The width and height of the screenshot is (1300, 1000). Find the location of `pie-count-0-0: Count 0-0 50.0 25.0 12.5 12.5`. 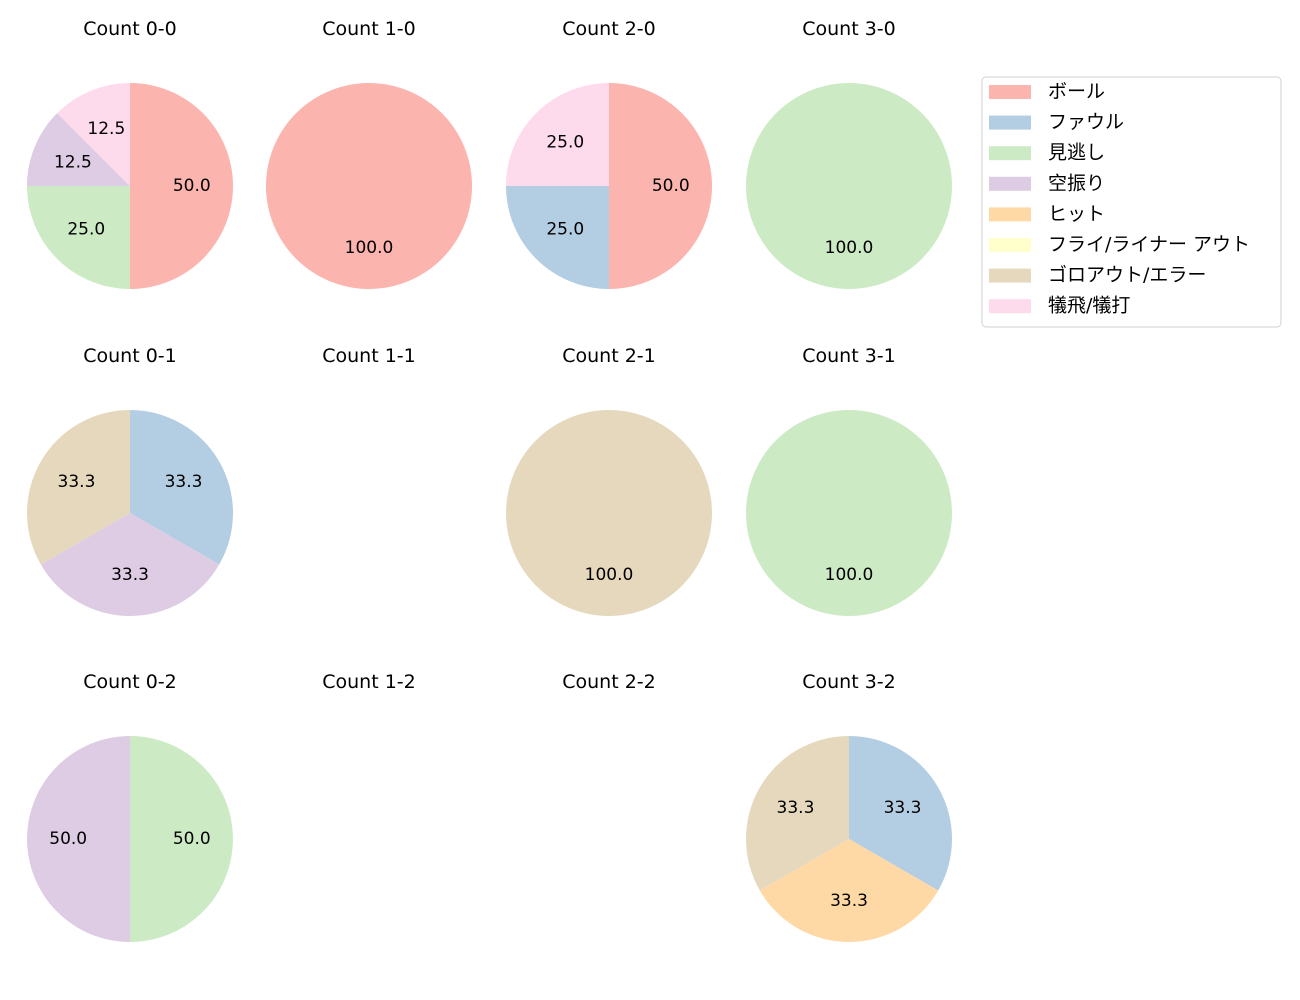

pie-count-0-0: Count 0-0 50.0 25.0 12.5 12.5 is located at coordinates (130, 153).